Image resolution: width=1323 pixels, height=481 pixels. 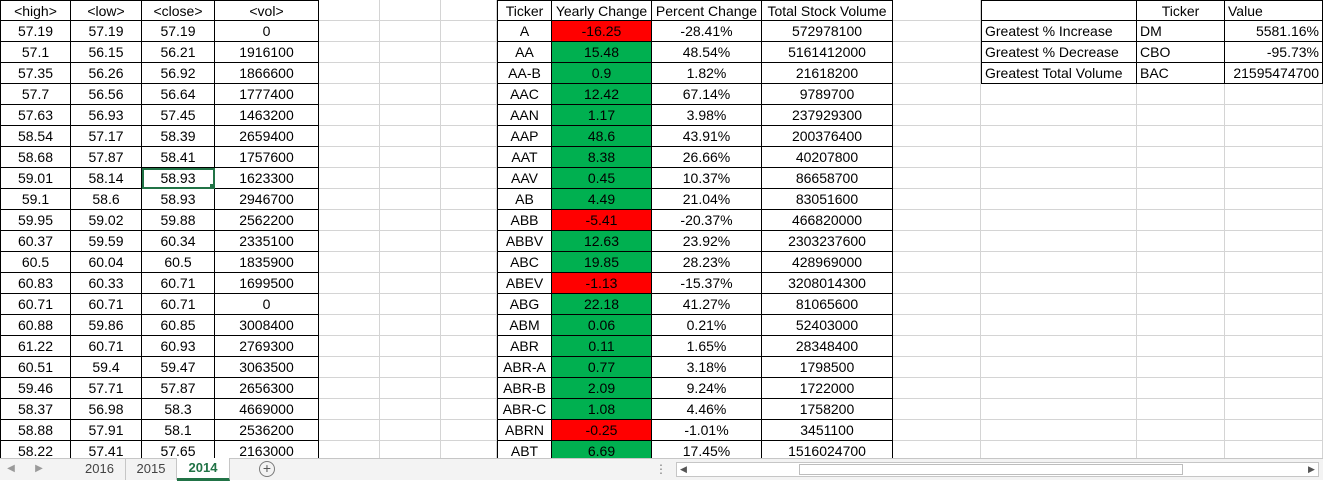 What do you see at coordinates (602, 409) in the screenshot?
I see `cell-yearly-change: 1.08` at bounding box center [602, 409].